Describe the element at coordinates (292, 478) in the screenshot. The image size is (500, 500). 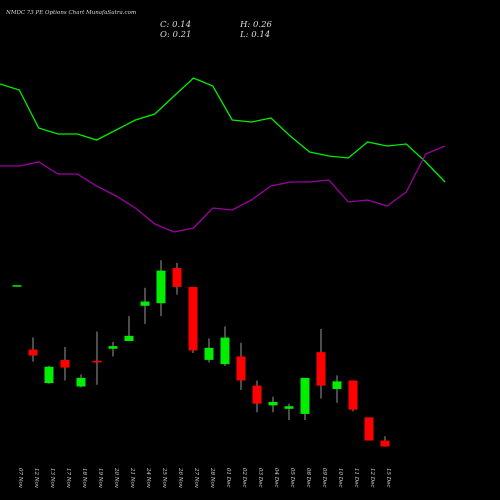
I see `x-tick-label: 05 Dec` at that location.